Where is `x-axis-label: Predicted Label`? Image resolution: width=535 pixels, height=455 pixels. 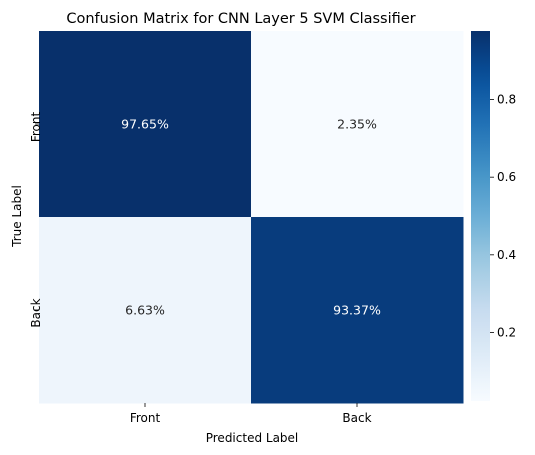 x-axis-label: Predicted Label is located at coordinates (252, 438).